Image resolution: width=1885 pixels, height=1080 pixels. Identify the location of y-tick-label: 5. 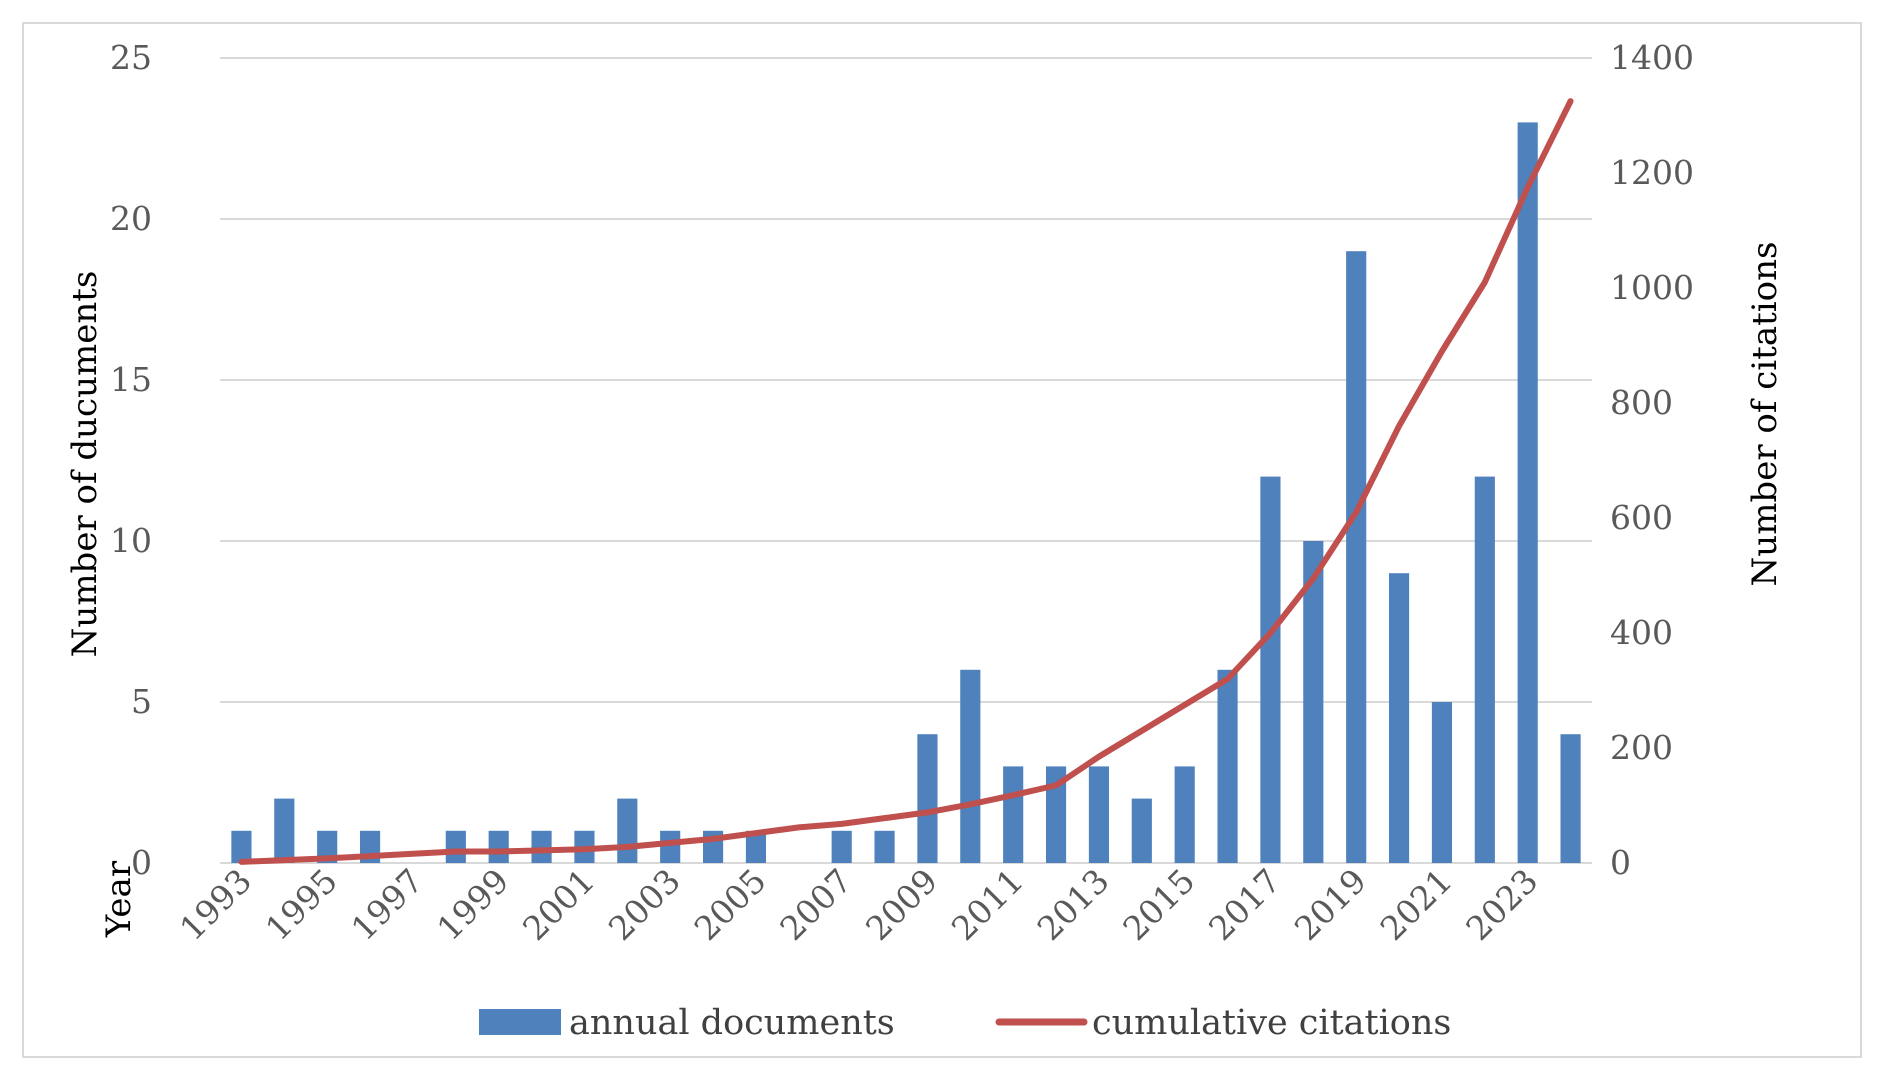
(141, 701).